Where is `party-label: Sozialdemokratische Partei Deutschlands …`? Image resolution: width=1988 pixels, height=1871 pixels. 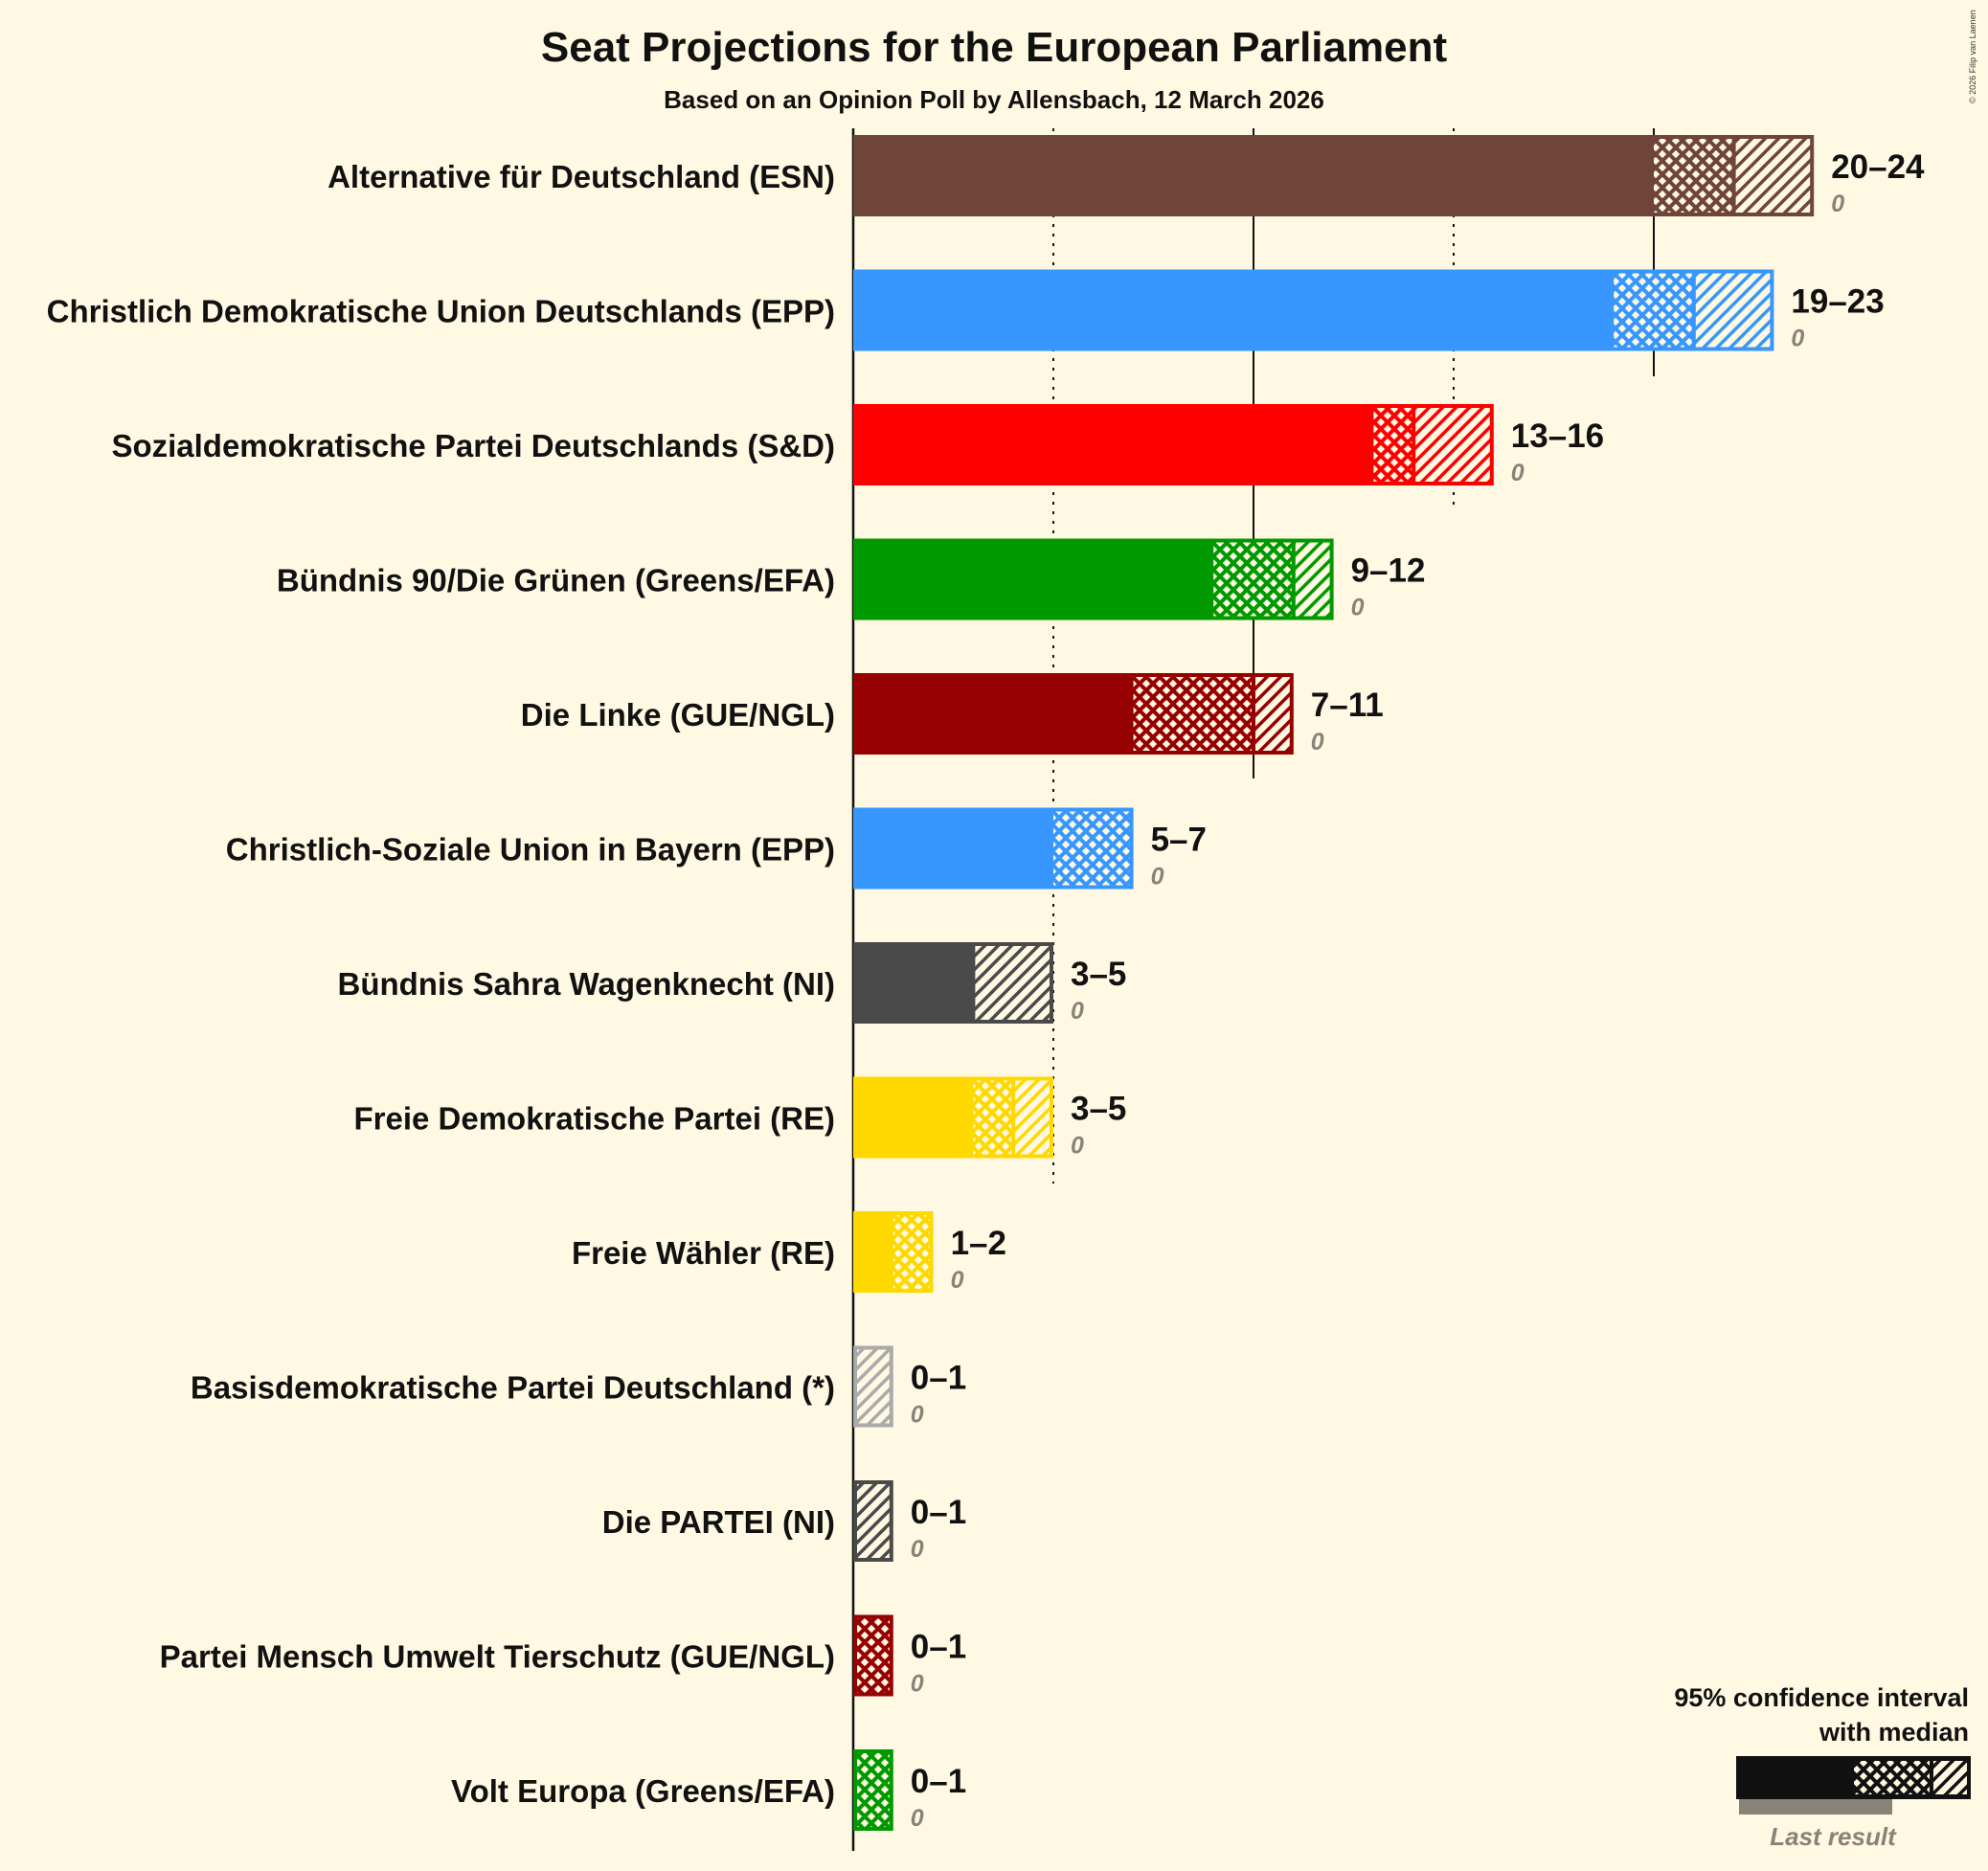 party-label: Sozialdemokratische Partei Deutschlands … is located at coordinates (473, 445).